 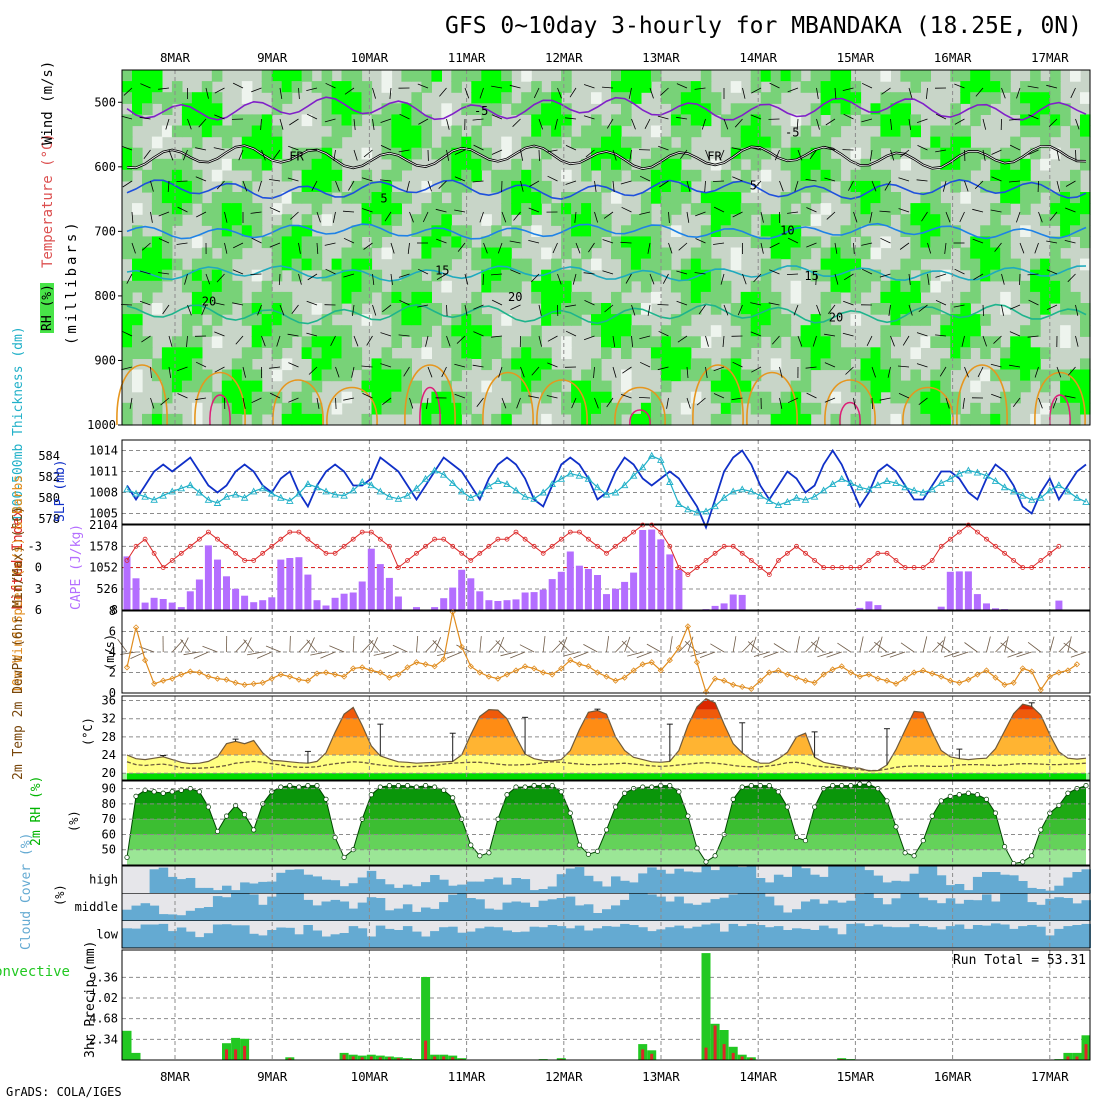 What do you see at coordinates (49, 498) in the screenshot?
I see `thickness-tick: 580` at bounding box center [49, 498].